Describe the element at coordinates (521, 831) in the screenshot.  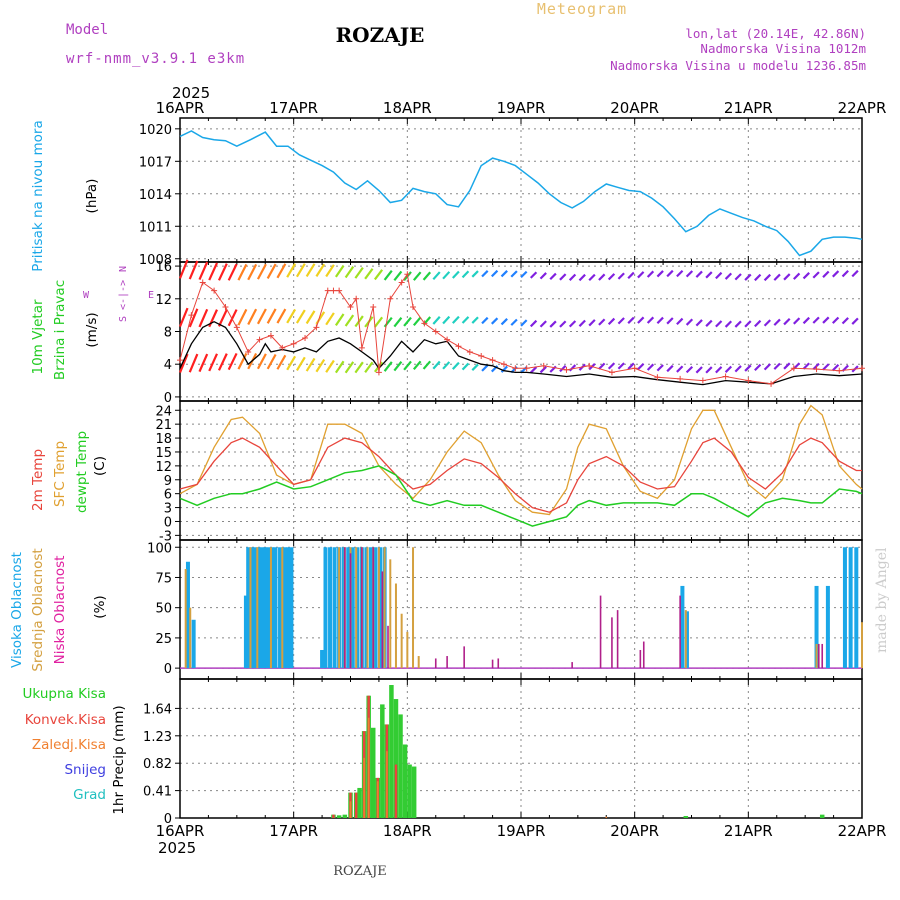
I see `x-day-label-bottom: 19APR` at that location.